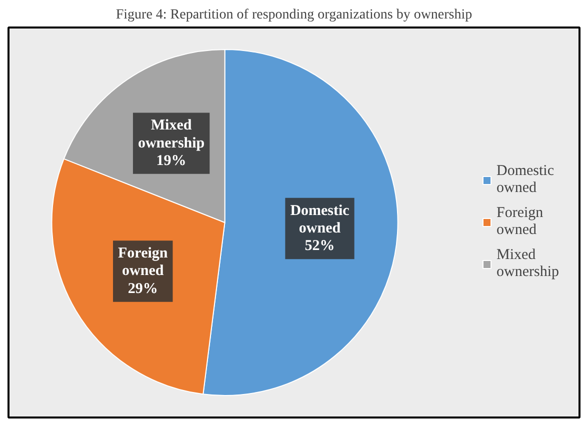 The image size is (587, 421). What do you see at coordinates (143, 263) in the screenshot?
I see `slice-label: Foreign owned` at bounding box center [143, 263].